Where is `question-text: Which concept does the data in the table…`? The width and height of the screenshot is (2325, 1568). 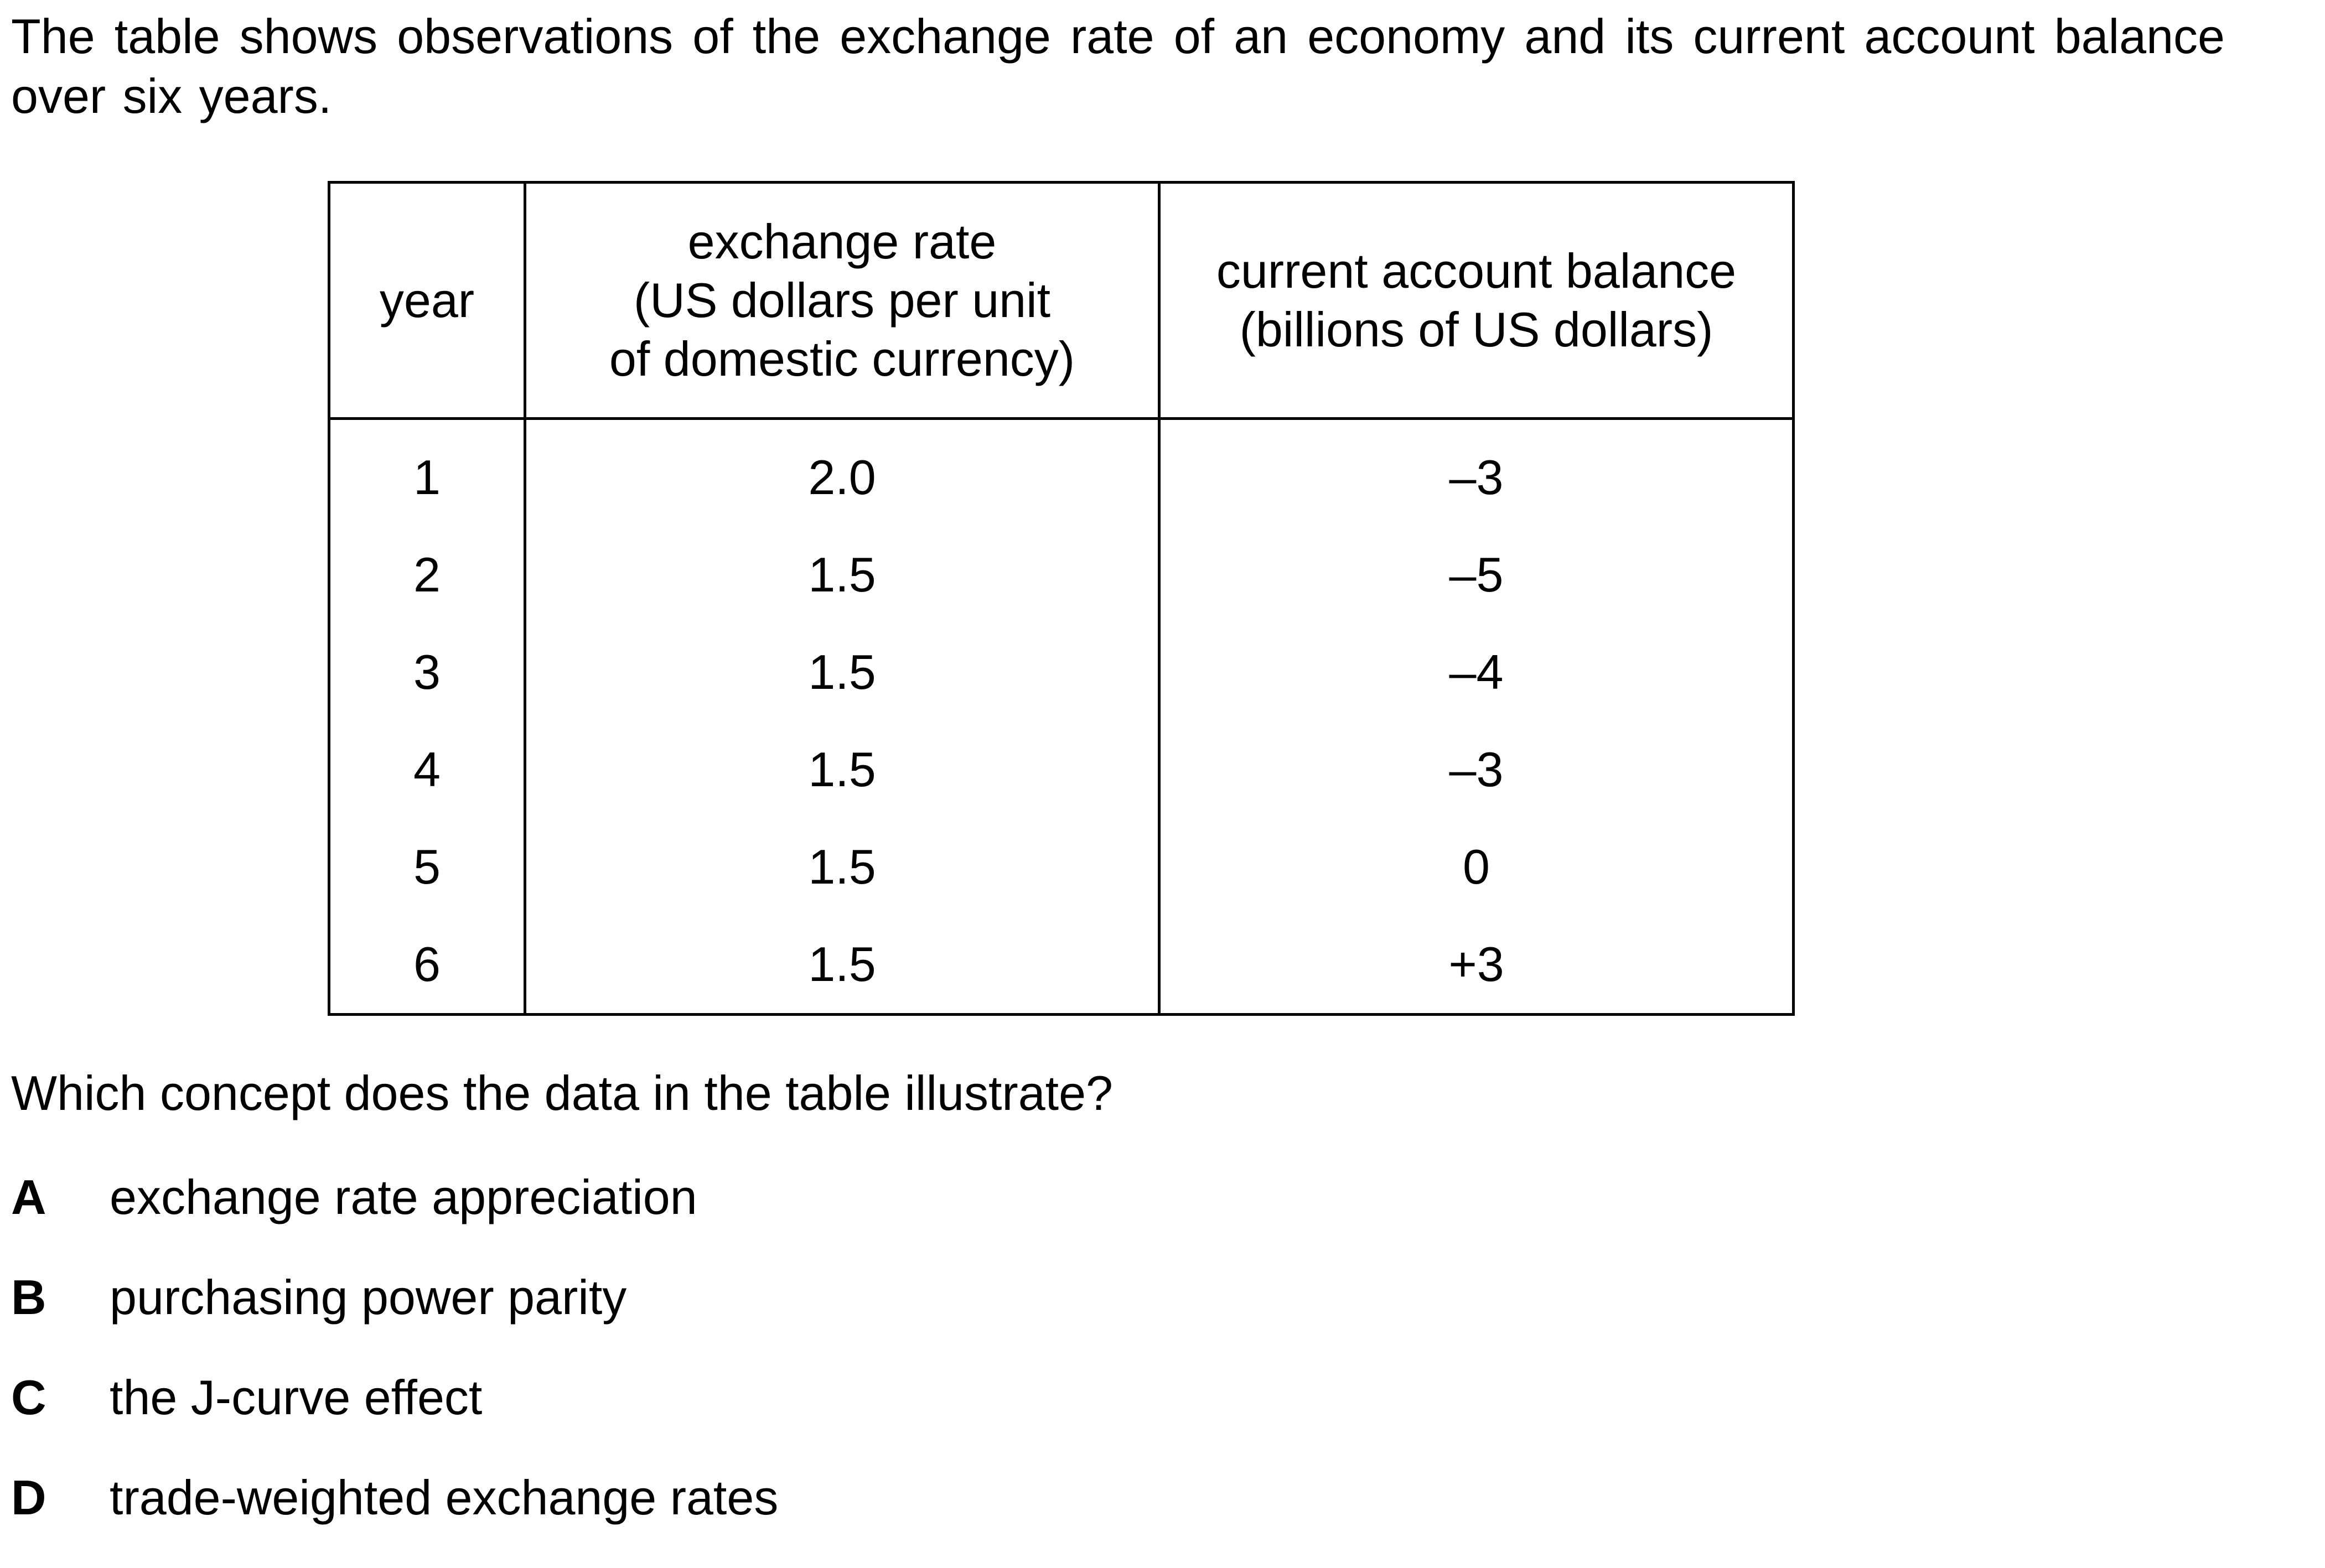
question-text: Which concept does the data in the table… is located at coordinates (562, 1093).